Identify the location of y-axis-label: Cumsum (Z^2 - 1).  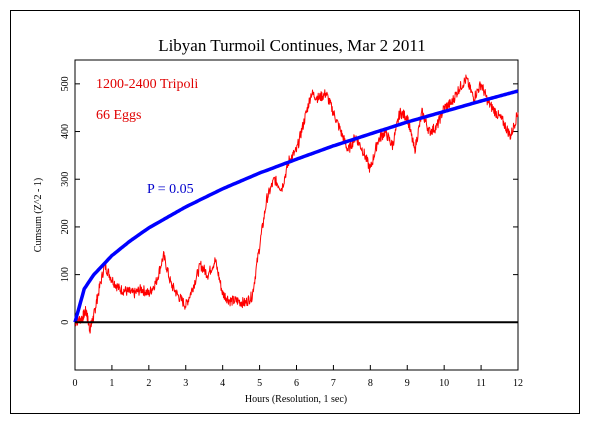
(38, 215).